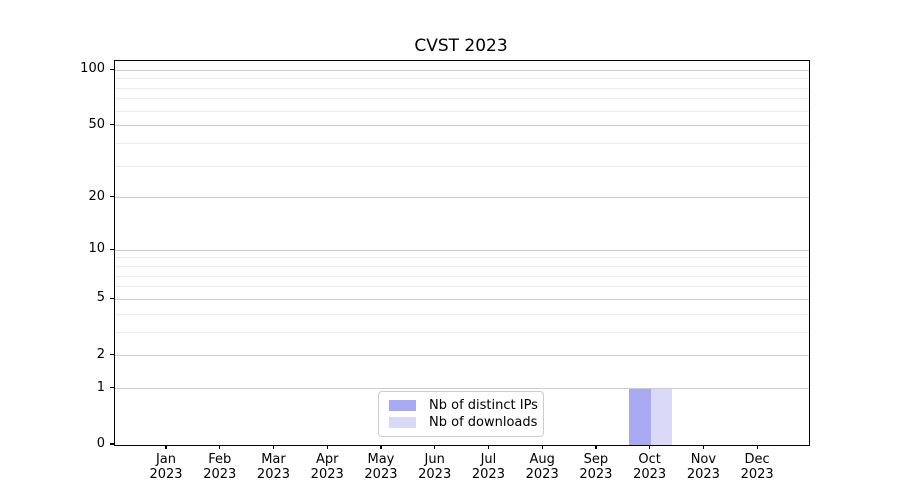 The width and height of the screenshot is (900, 500). What do you see at coordinates (96, 124) in the screenshot?
I see `y-tick-label: 50` at bounding box center [96, 124].